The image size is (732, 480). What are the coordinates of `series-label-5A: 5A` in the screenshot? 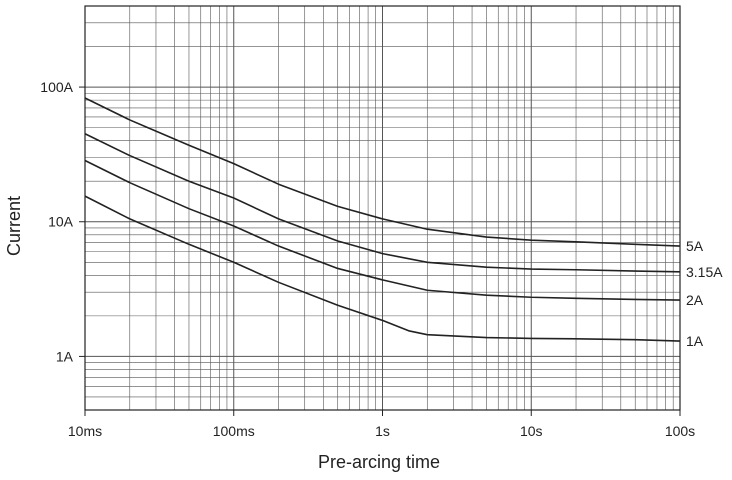 It's located at (695, 246).